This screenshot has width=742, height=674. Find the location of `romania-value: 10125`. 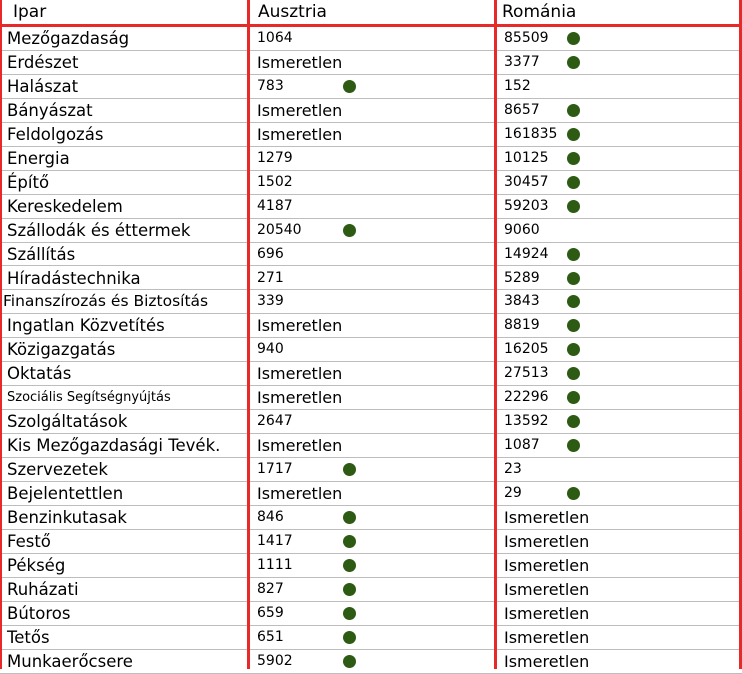

romania-value: 10125 is located at coordinates (526, 157).